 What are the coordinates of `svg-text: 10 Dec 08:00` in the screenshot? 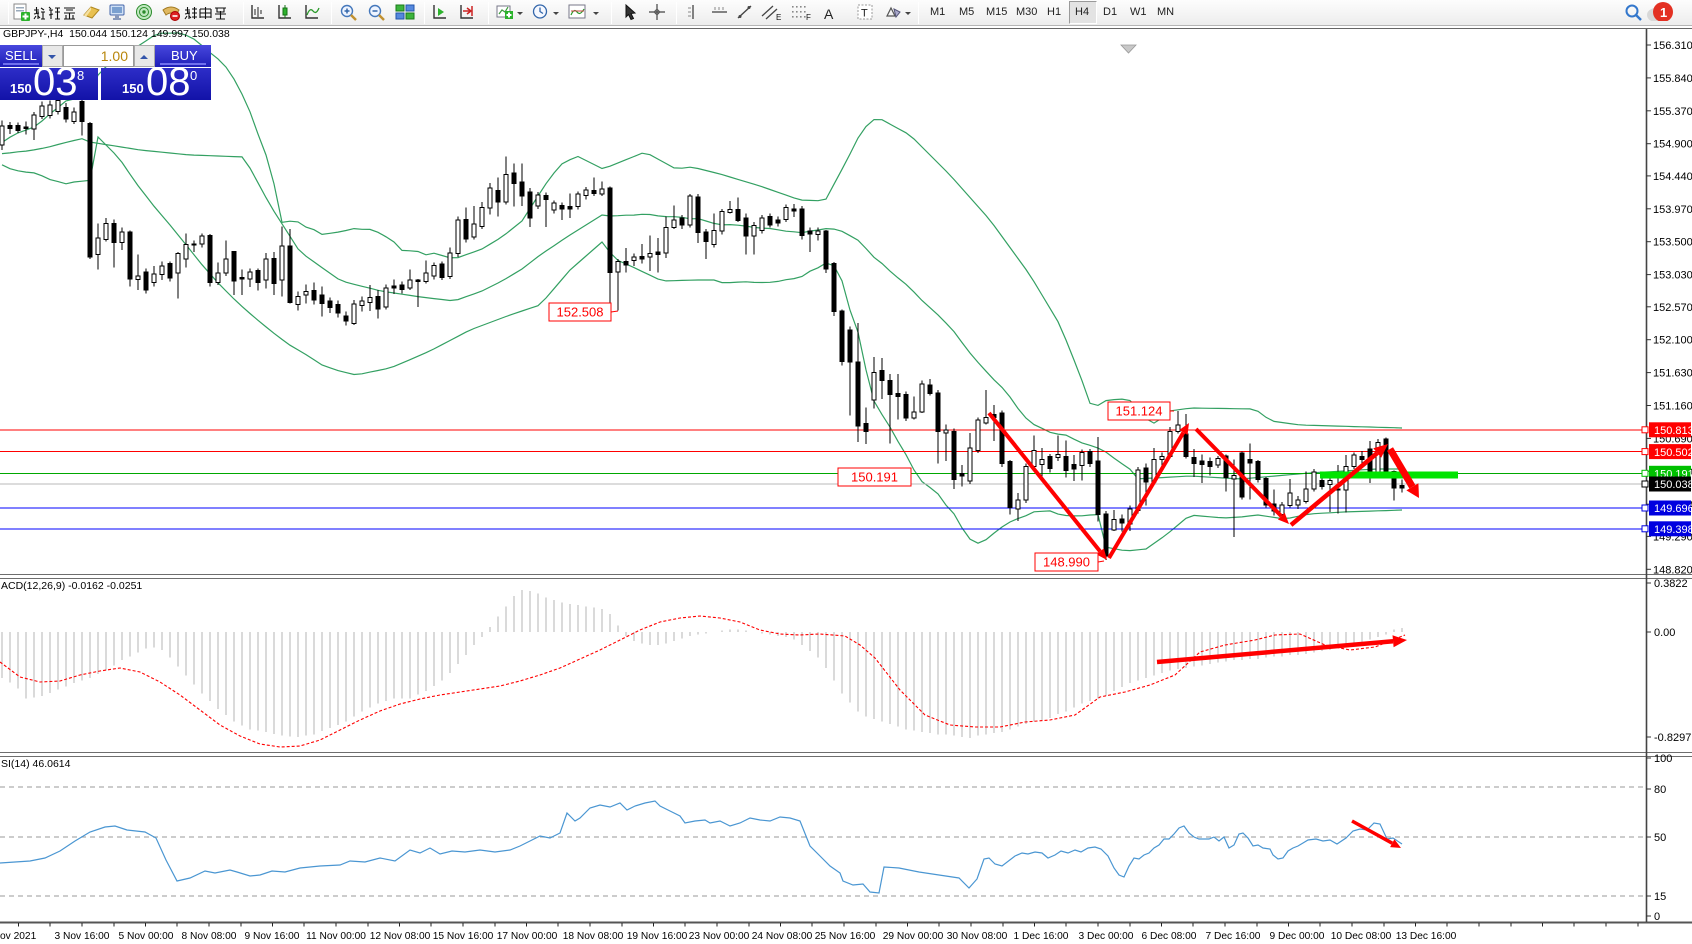 It's located at (1361, 936).